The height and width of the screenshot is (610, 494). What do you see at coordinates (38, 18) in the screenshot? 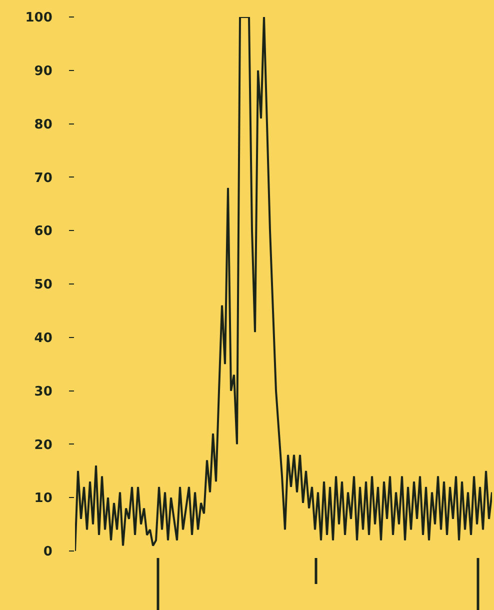
I see `y-tick-label: 100` at bounding box center [38, 18].